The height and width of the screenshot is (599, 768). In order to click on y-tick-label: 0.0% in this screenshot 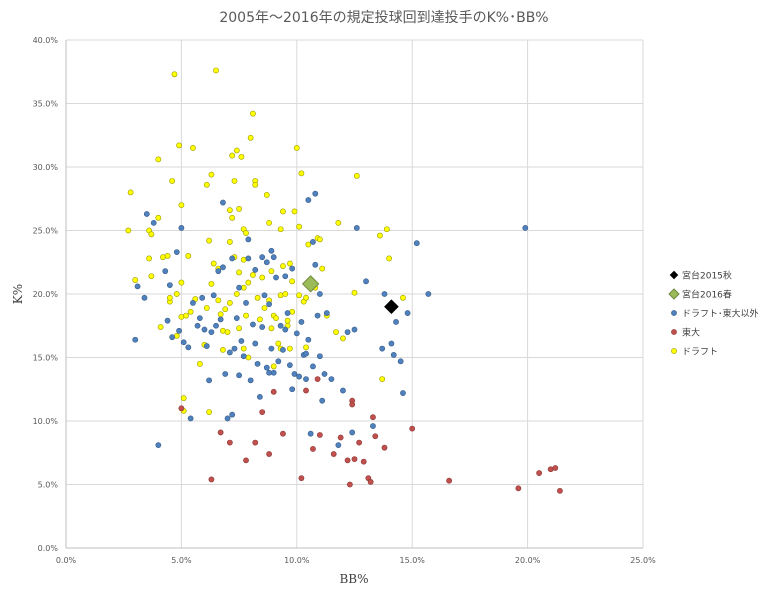, I will do `click(48, 548)`.